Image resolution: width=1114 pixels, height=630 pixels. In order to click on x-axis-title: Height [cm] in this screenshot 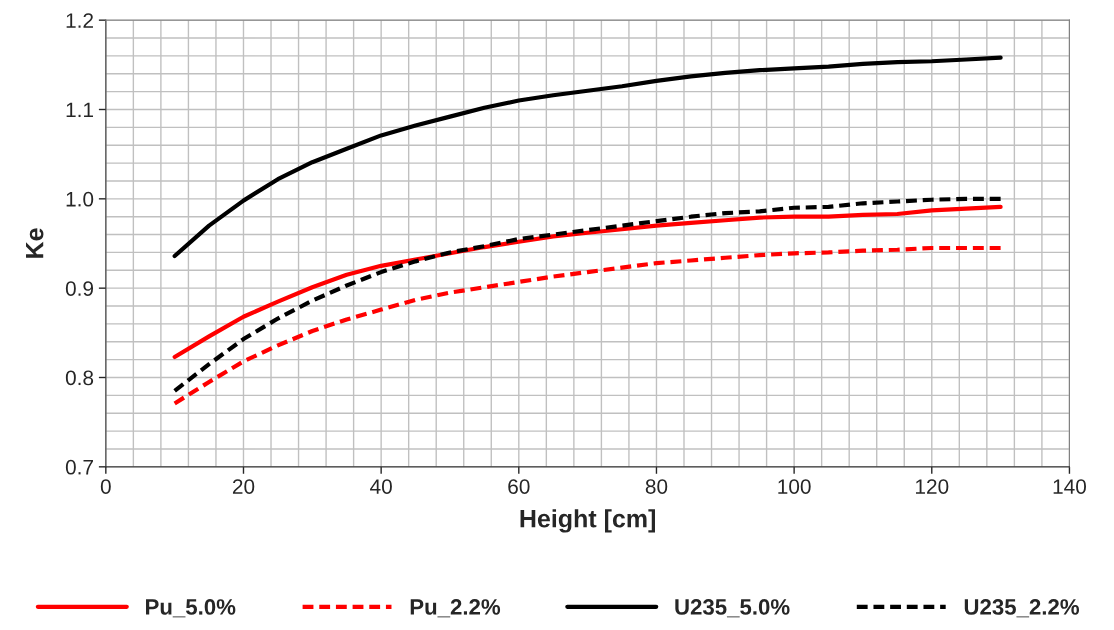, I will do `click(587, 521)`.